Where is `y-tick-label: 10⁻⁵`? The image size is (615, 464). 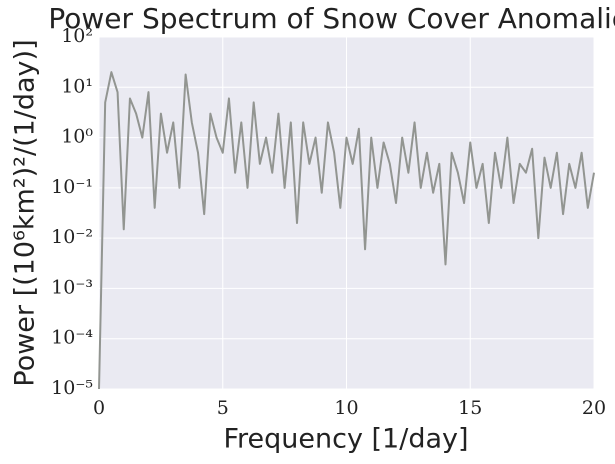
y-tick-label: 10⁻⁵ is located at coordinates (72, 388).